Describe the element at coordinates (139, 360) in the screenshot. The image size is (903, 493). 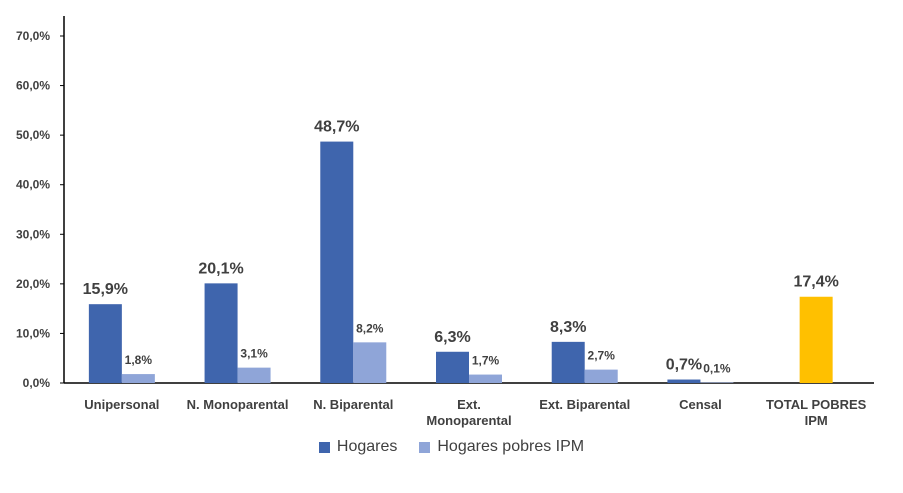
I see `data-label-hogares-pobres-ipm: 1,8%` at that location.